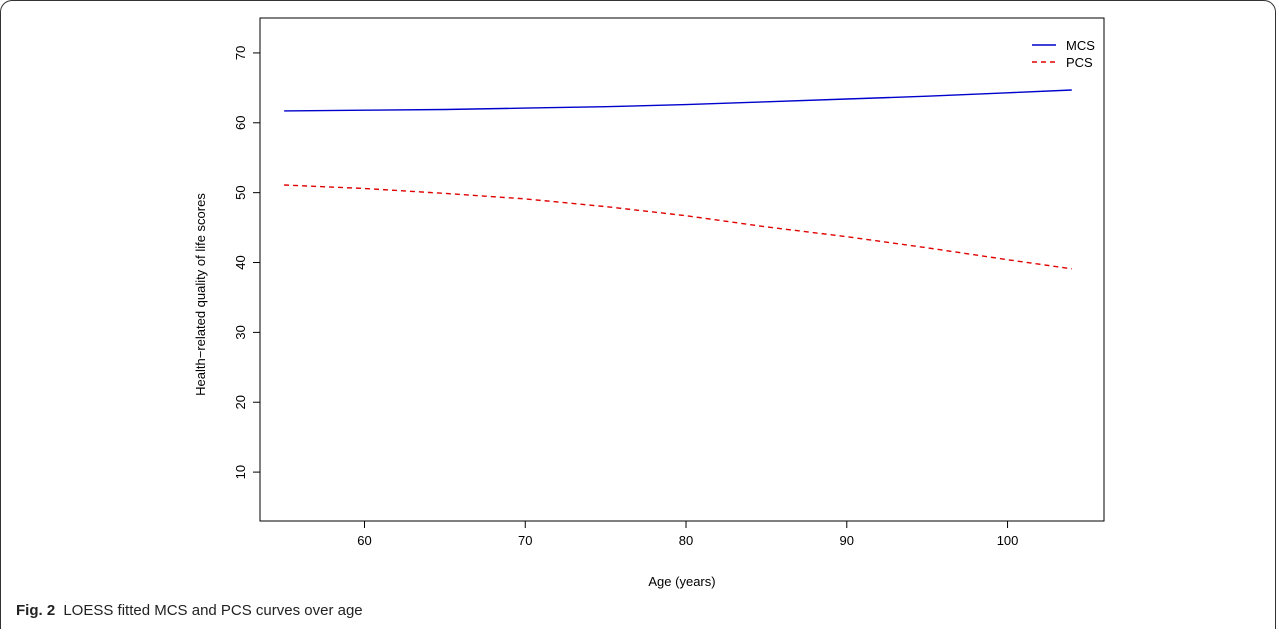 This screenshot has height=632, width=1279. What do you see at coordinates (240, 262) in the screenshot?
I see `y-tick-label: 40` at bounding box center [240, 262].